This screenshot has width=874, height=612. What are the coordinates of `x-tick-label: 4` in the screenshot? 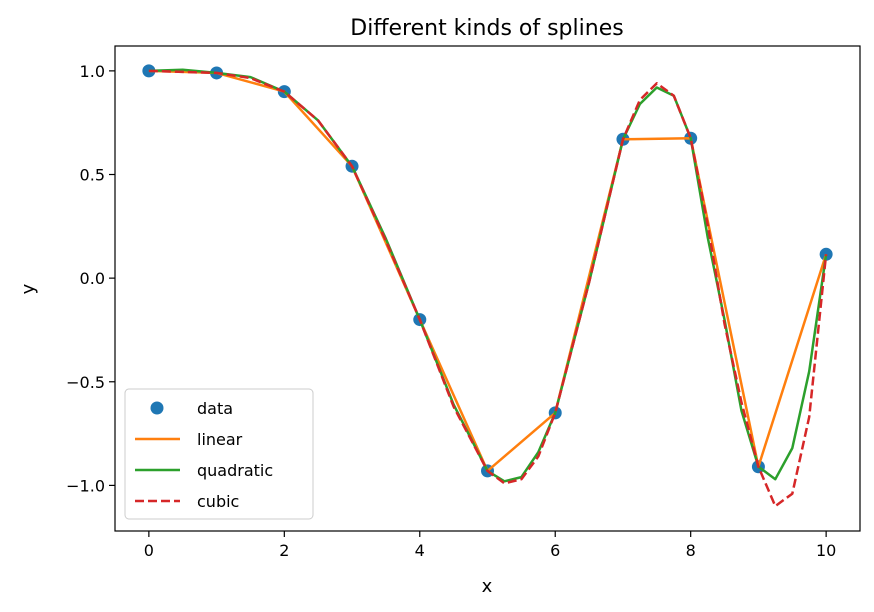 It's located at (420, 550).